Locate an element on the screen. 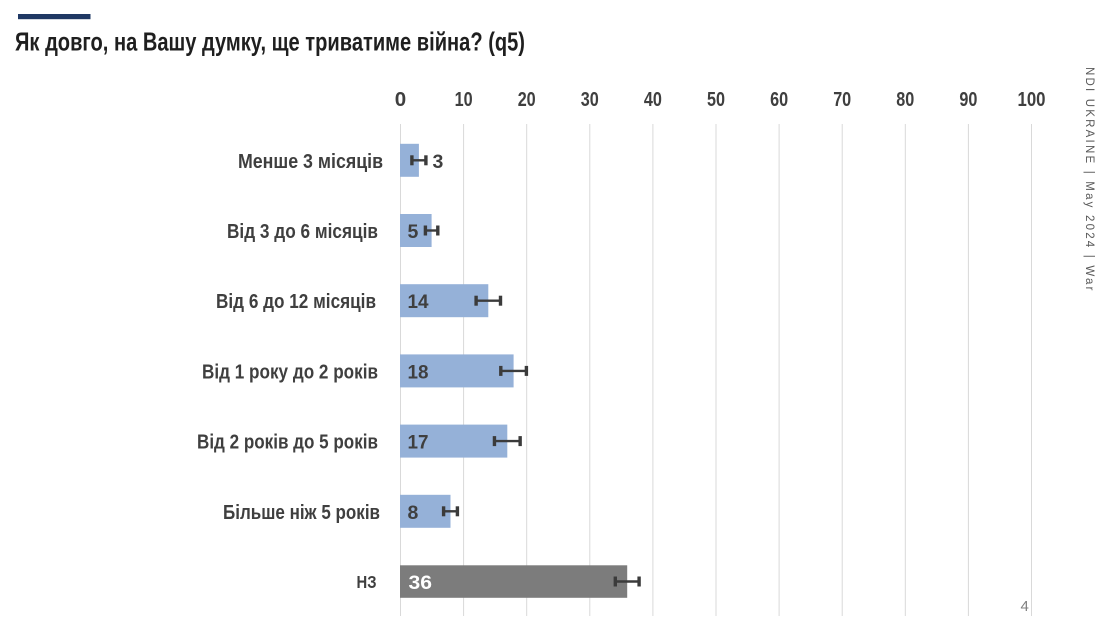 The height and width of the screenshot is (621, 1100). svg-text: 0 is located at coordinates (400, 99).